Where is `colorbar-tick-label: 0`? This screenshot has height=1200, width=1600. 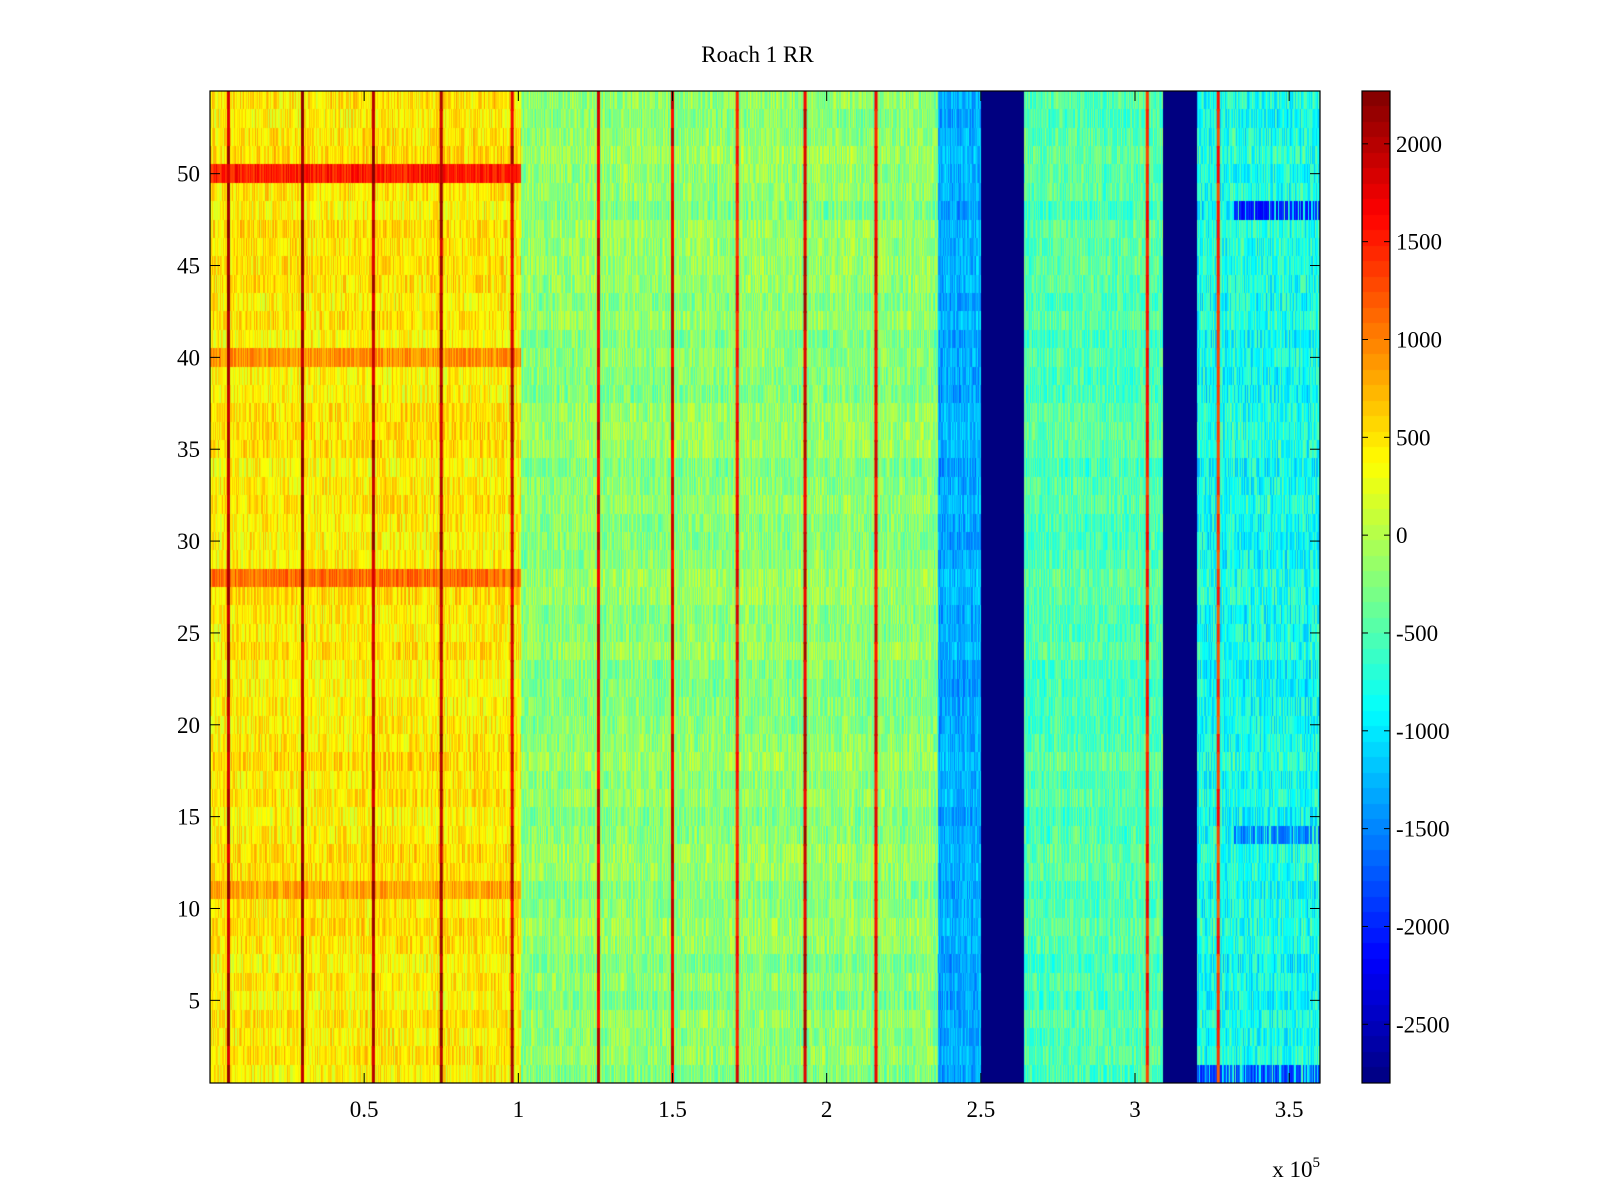 colorbar-tick-label: 0 is located at coordinates (1402, 535).